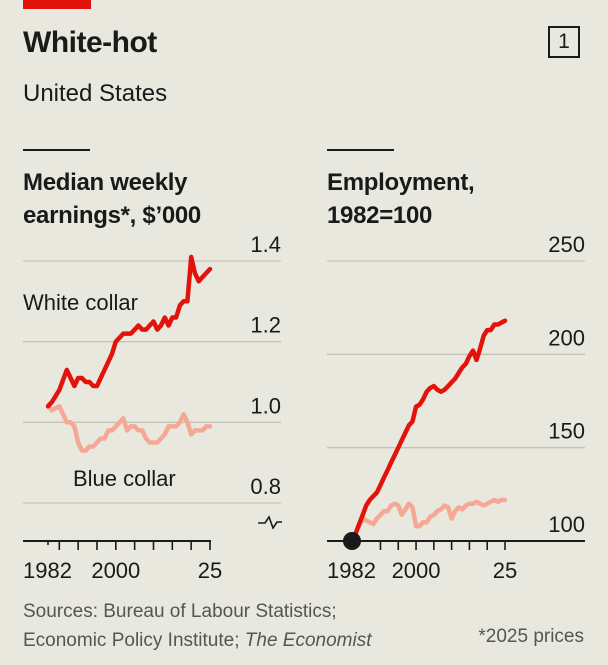  What do you see at coordinates (505, 570) in the screenshot?
I see `employment-xtick-label: 25` at bounding box center [505, 570].